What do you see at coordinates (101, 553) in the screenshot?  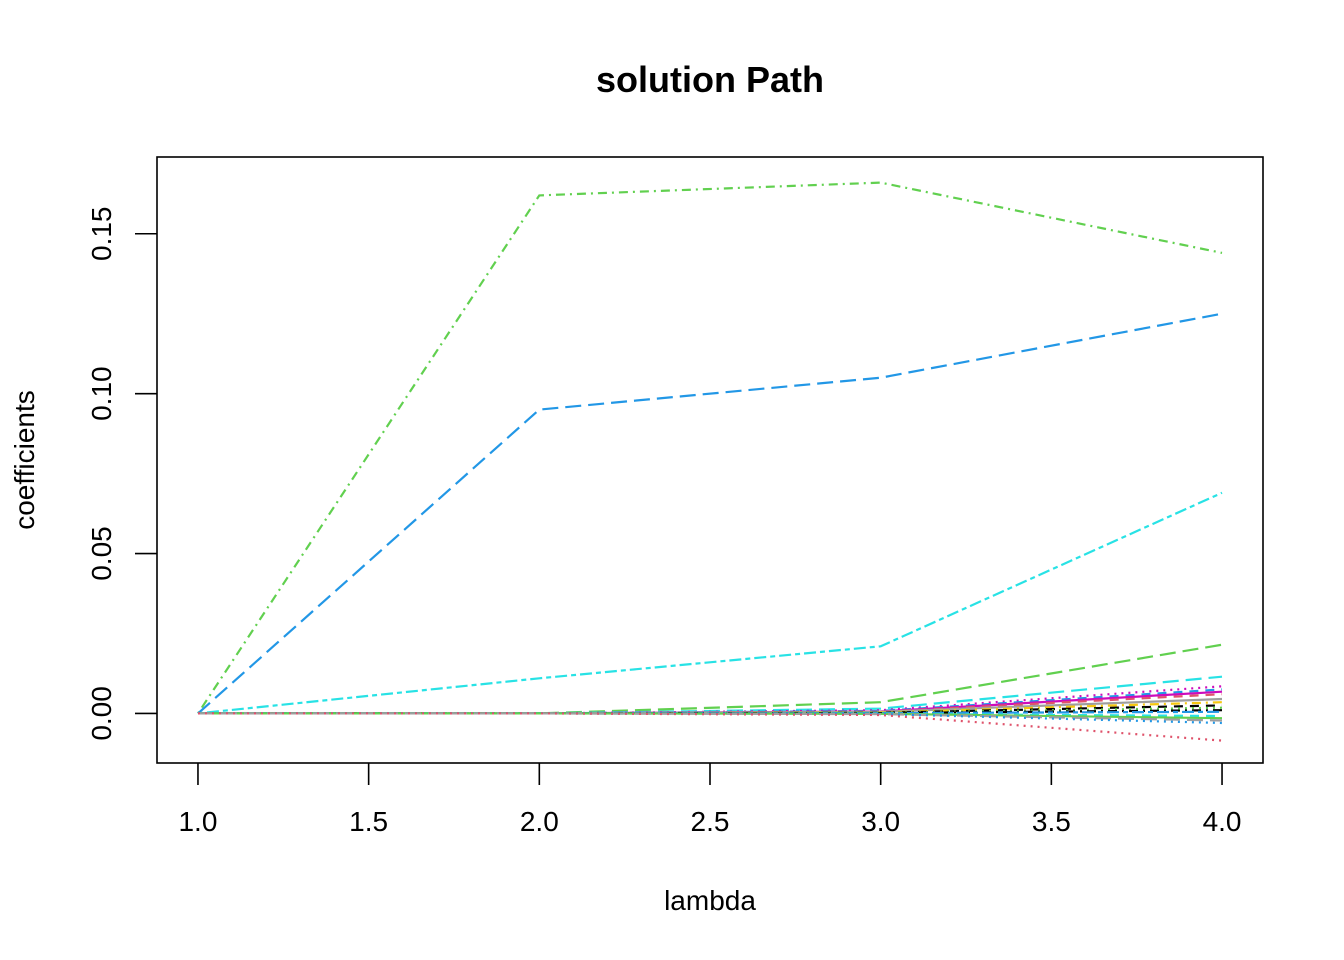 I see `y-tick-label-1: 0.05` at bounding box center [101, 553].